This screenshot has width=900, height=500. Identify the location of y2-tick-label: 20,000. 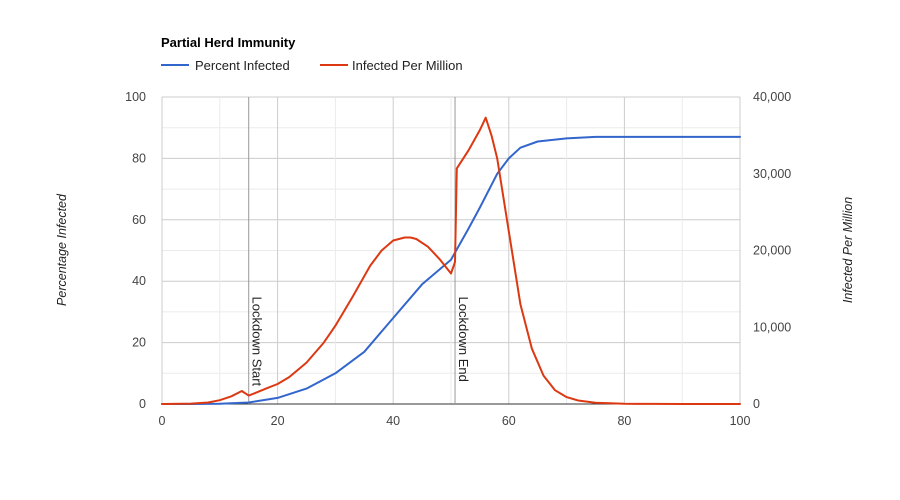
(772, 251).